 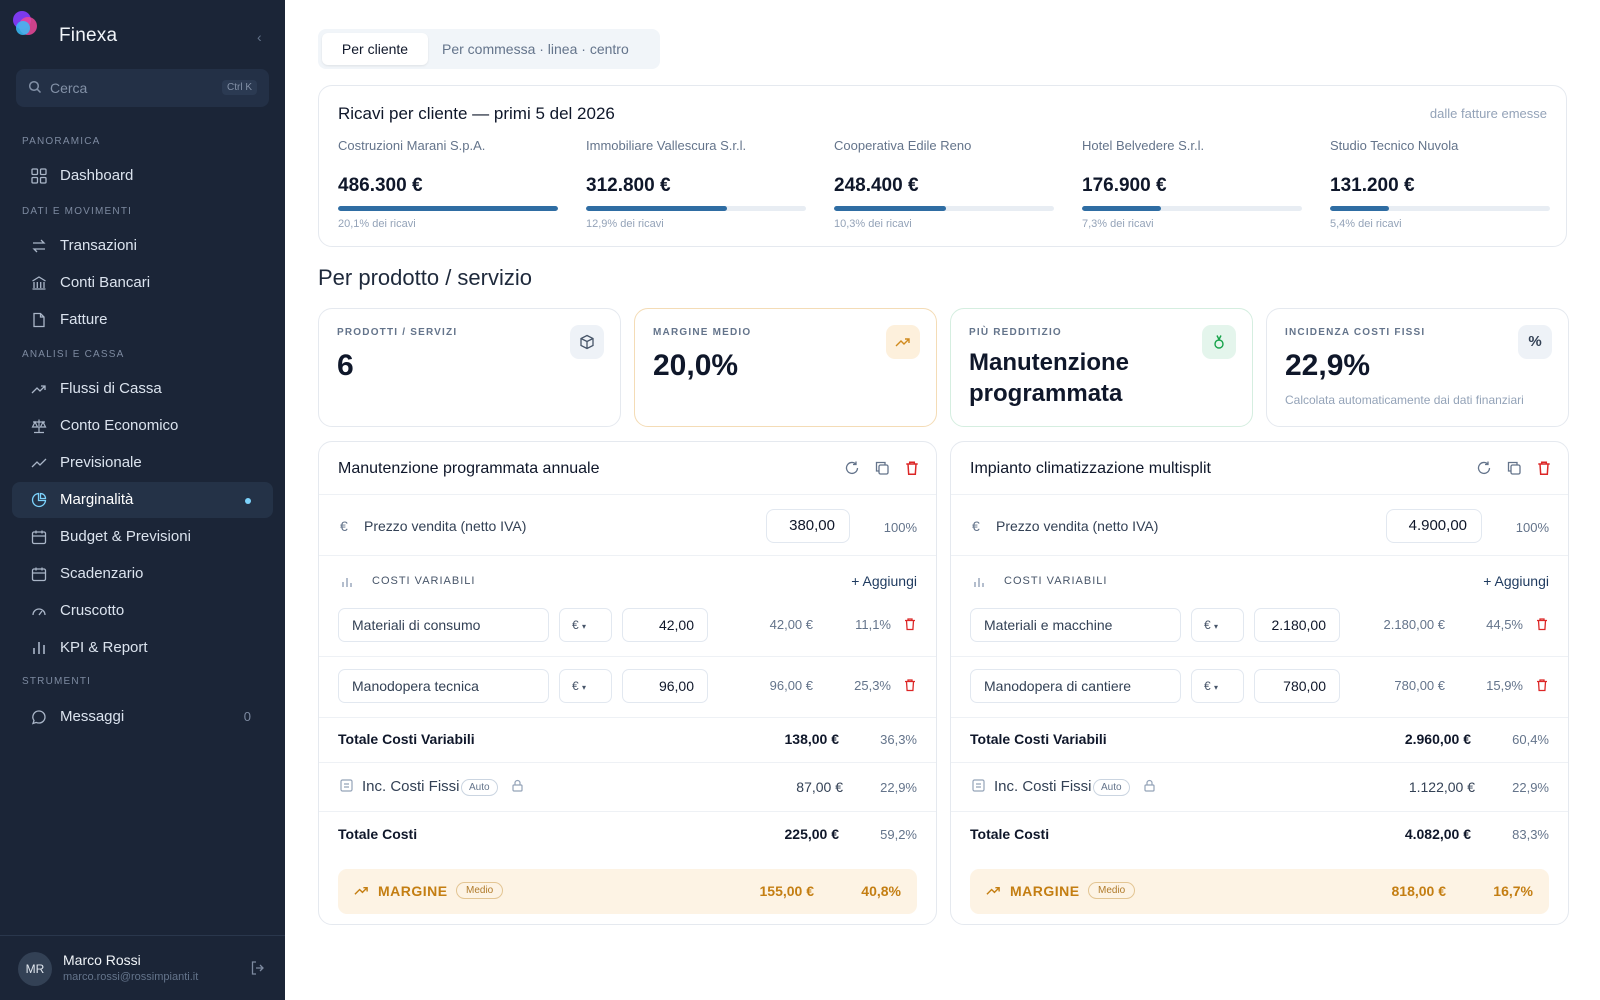 I want to click on sidebar-item-label: Budget & Previsioni, so click(x=125, y=536).